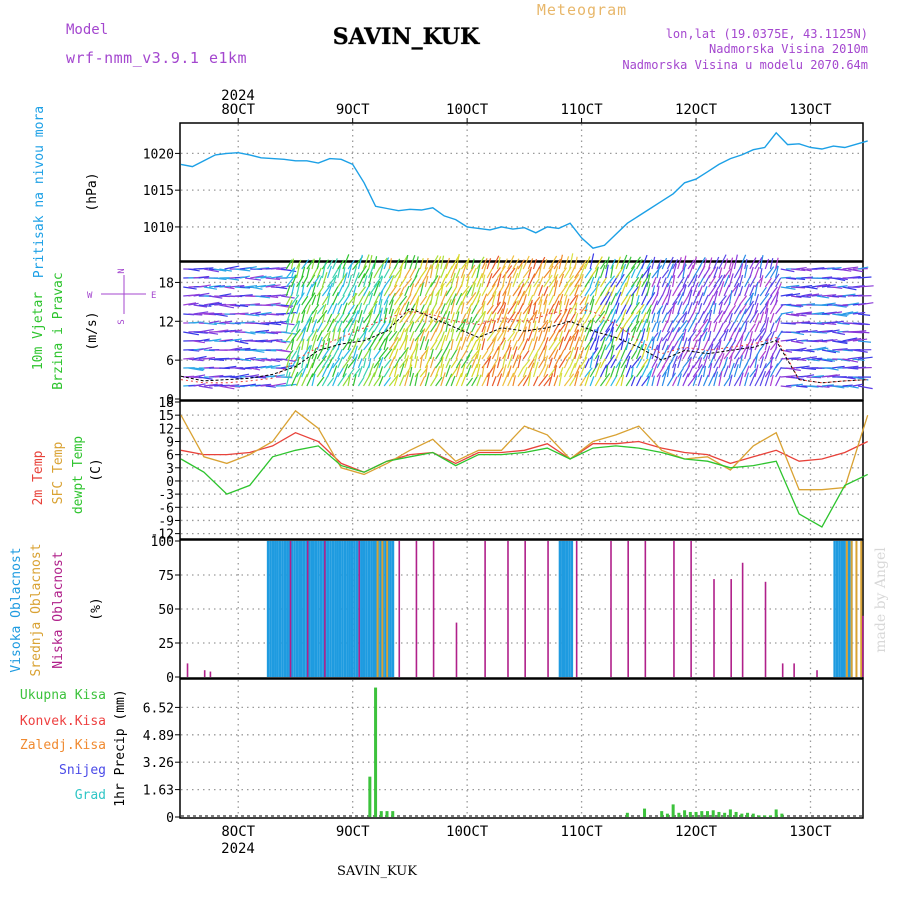 This screenshot has height=900, width=900. What do you see at coordinates (96, 608) in the screenshot?
I see `cloud-axis-unit: (%)` at bounding box center [96, 608].